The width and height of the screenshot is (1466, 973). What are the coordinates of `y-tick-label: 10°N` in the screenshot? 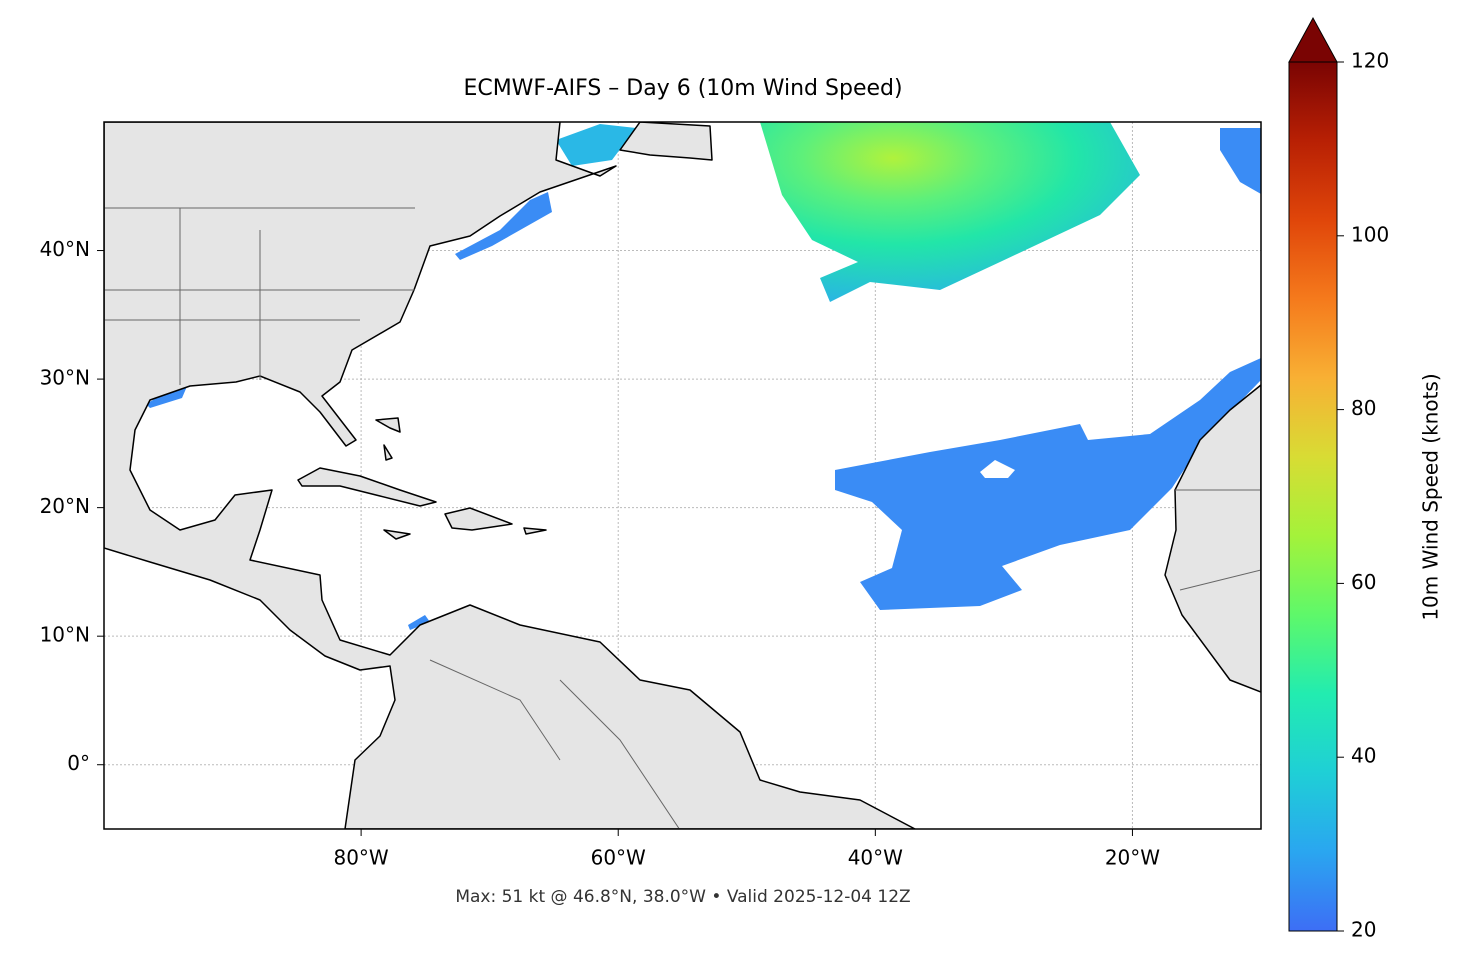 It's located at (65, 635).